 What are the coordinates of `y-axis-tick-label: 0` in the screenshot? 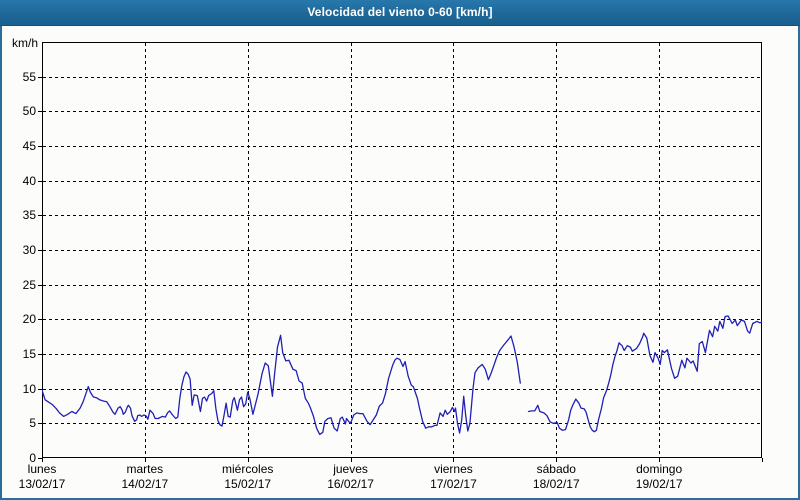 It's located at (32, 458).